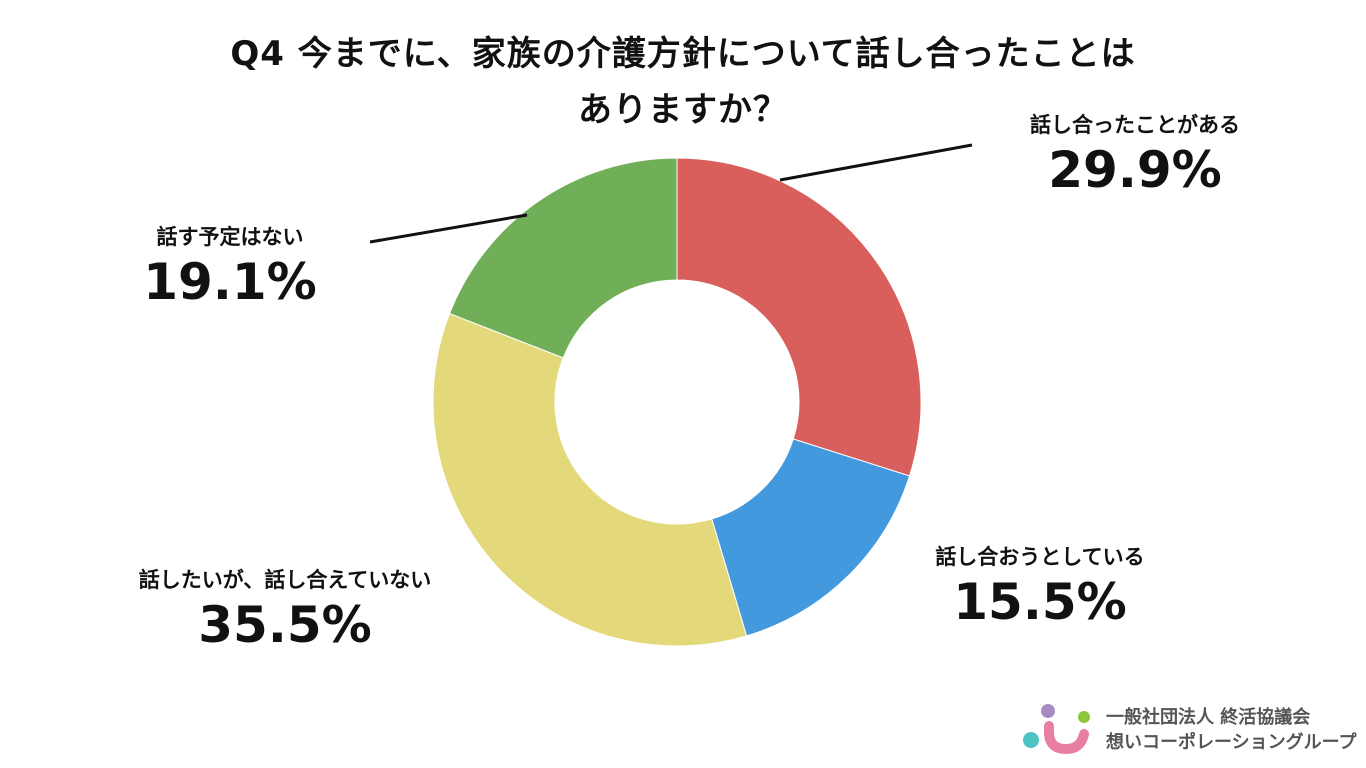 This screenshot has height=768, width=1366. Describe the element at coordinates (683, 54) in the screenshot. I see `chart-title-line-1: Q4 今までに、家族の介護方針について話し合ったことは` at that location.